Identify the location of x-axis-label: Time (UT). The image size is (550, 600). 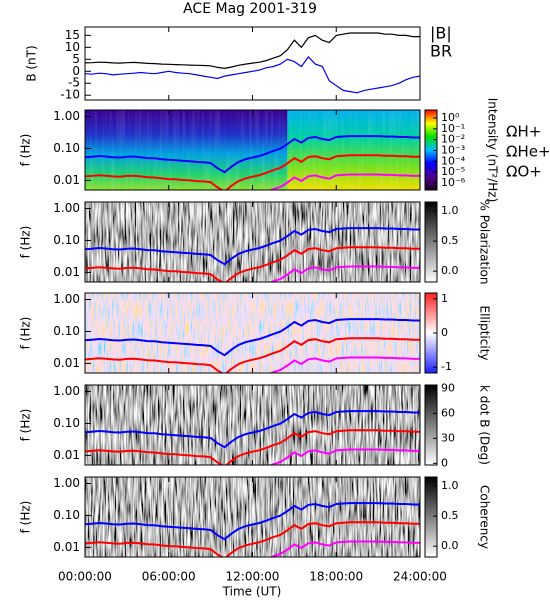
(252, 592).